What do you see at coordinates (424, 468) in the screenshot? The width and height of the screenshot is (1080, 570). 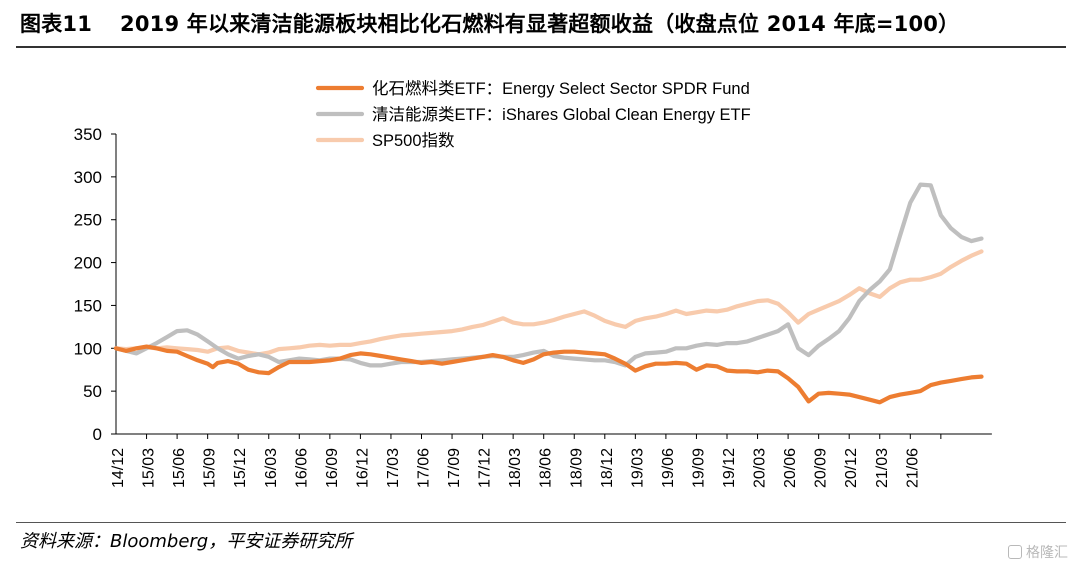 I see `x-tick-label: 17/06` at bounding box center [424, 468].